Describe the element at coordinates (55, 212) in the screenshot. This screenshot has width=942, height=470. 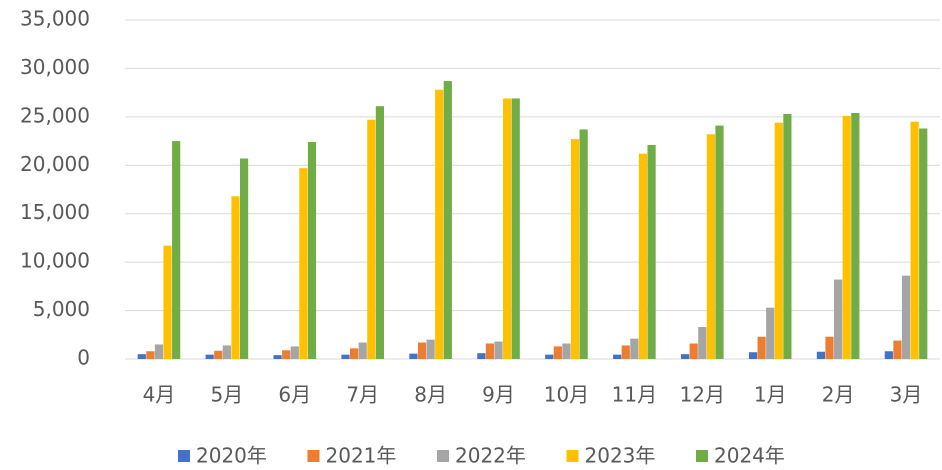
I see `y-tick-label: 15,000` at that location.